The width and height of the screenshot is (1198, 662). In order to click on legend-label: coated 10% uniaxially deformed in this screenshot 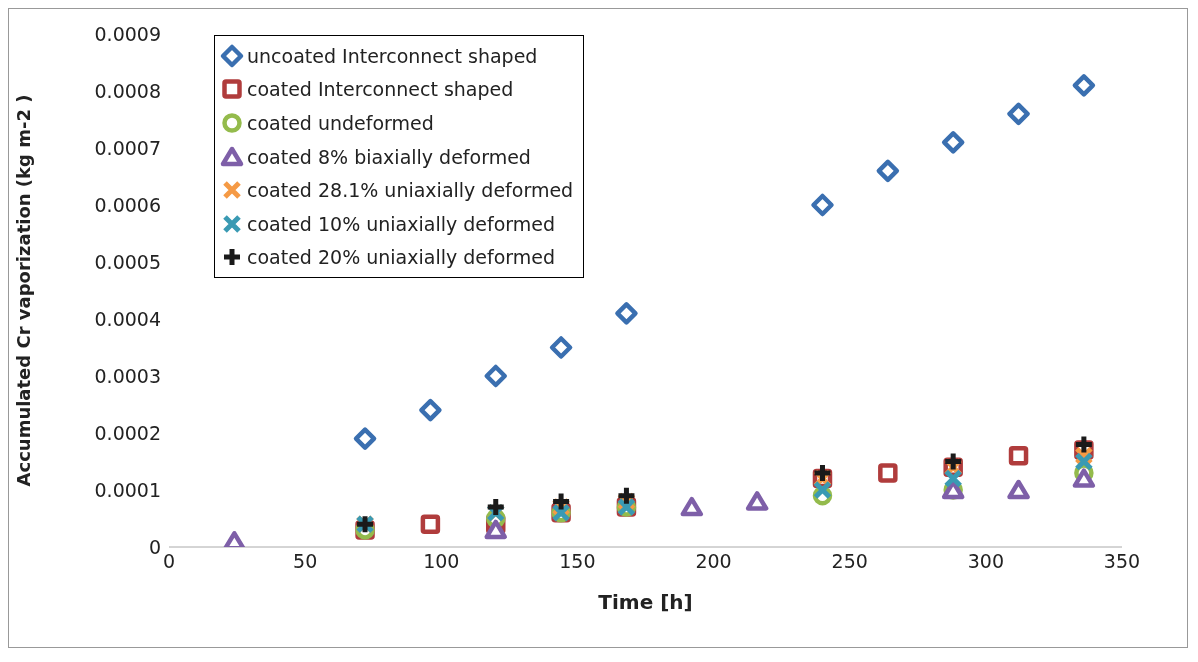, I will do `click(401, 223)`.